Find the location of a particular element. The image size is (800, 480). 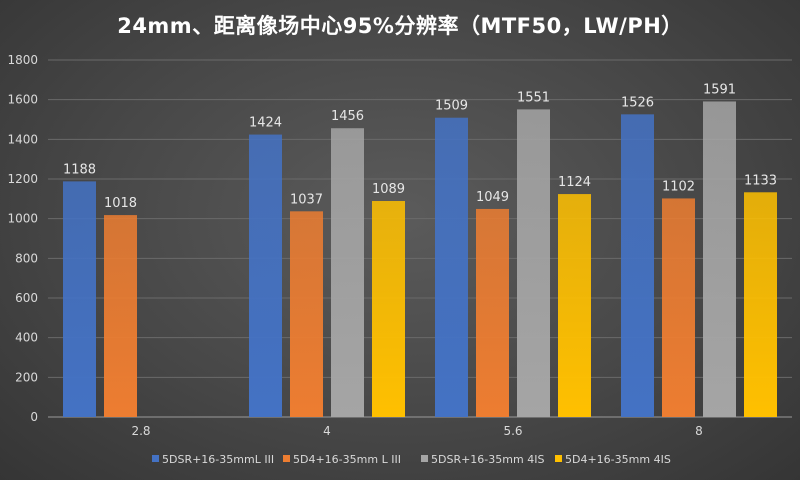

data-label: 1133 is located at coordinates (760, 180).